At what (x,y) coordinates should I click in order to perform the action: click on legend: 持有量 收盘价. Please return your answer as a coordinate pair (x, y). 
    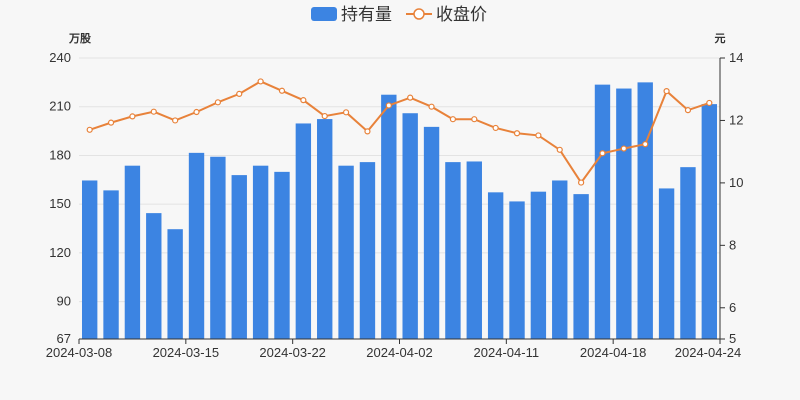
    Looking at the image, I should click on (399, 14).